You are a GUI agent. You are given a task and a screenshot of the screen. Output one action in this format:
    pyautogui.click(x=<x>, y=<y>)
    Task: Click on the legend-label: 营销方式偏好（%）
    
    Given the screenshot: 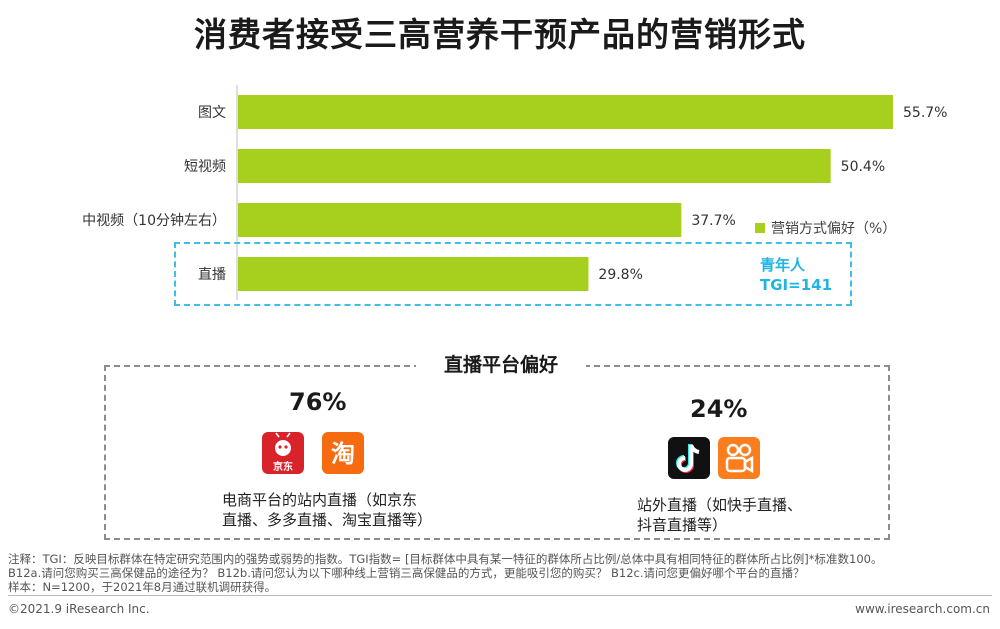 What is the action you would take?
    pyautogui.click(x=834, y=229)
    